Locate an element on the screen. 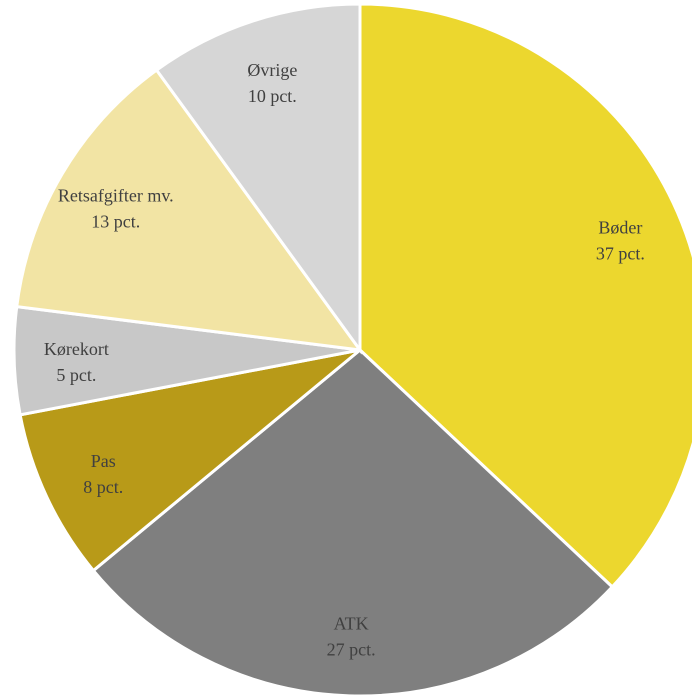 Image resolution: width=692 pixels, height=699 pixels. slice-label-pas: Pas is located at coordinates (103, 461).